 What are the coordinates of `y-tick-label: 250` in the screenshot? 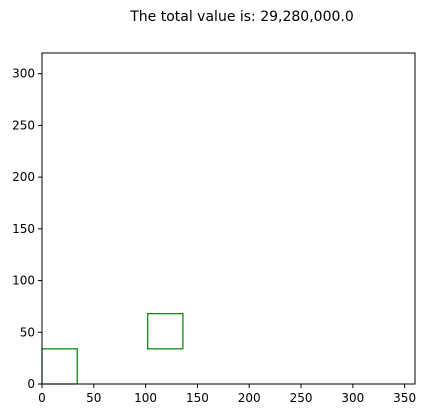 It's located at (23, 125).